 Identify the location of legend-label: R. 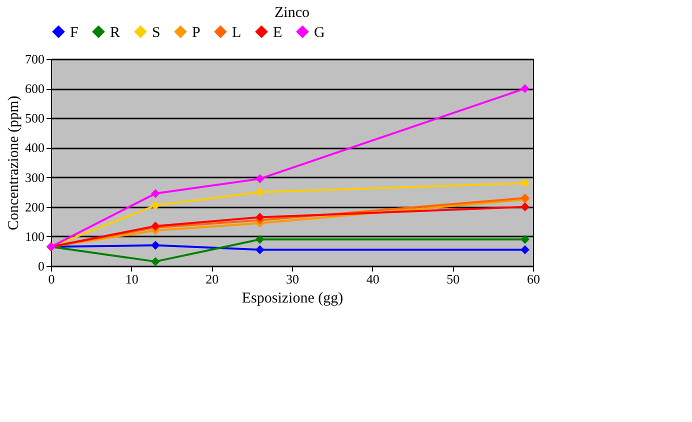
(115, 32).